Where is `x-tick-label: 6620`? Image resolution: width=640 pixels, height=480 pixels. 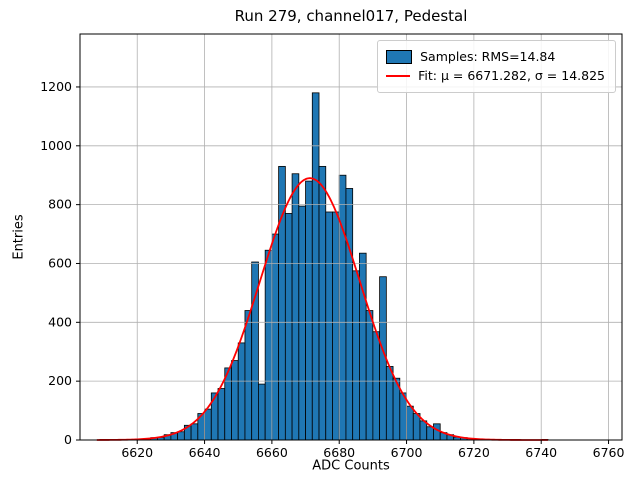
x-tick-label: 6620 is located at coordinates (137, 452).